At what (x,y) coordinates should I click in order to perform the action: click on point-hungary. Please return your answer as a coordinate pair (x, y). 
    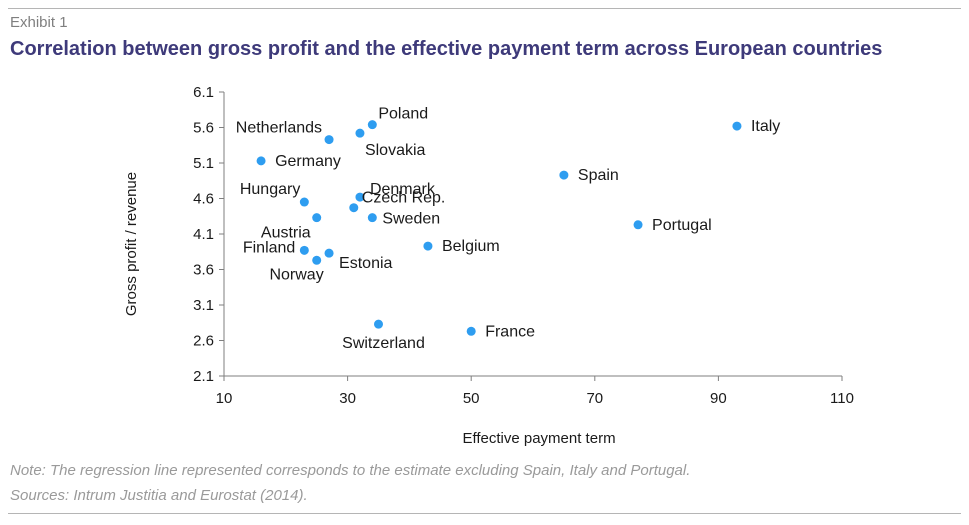
    Looking at the image, I should click on (304, 202).